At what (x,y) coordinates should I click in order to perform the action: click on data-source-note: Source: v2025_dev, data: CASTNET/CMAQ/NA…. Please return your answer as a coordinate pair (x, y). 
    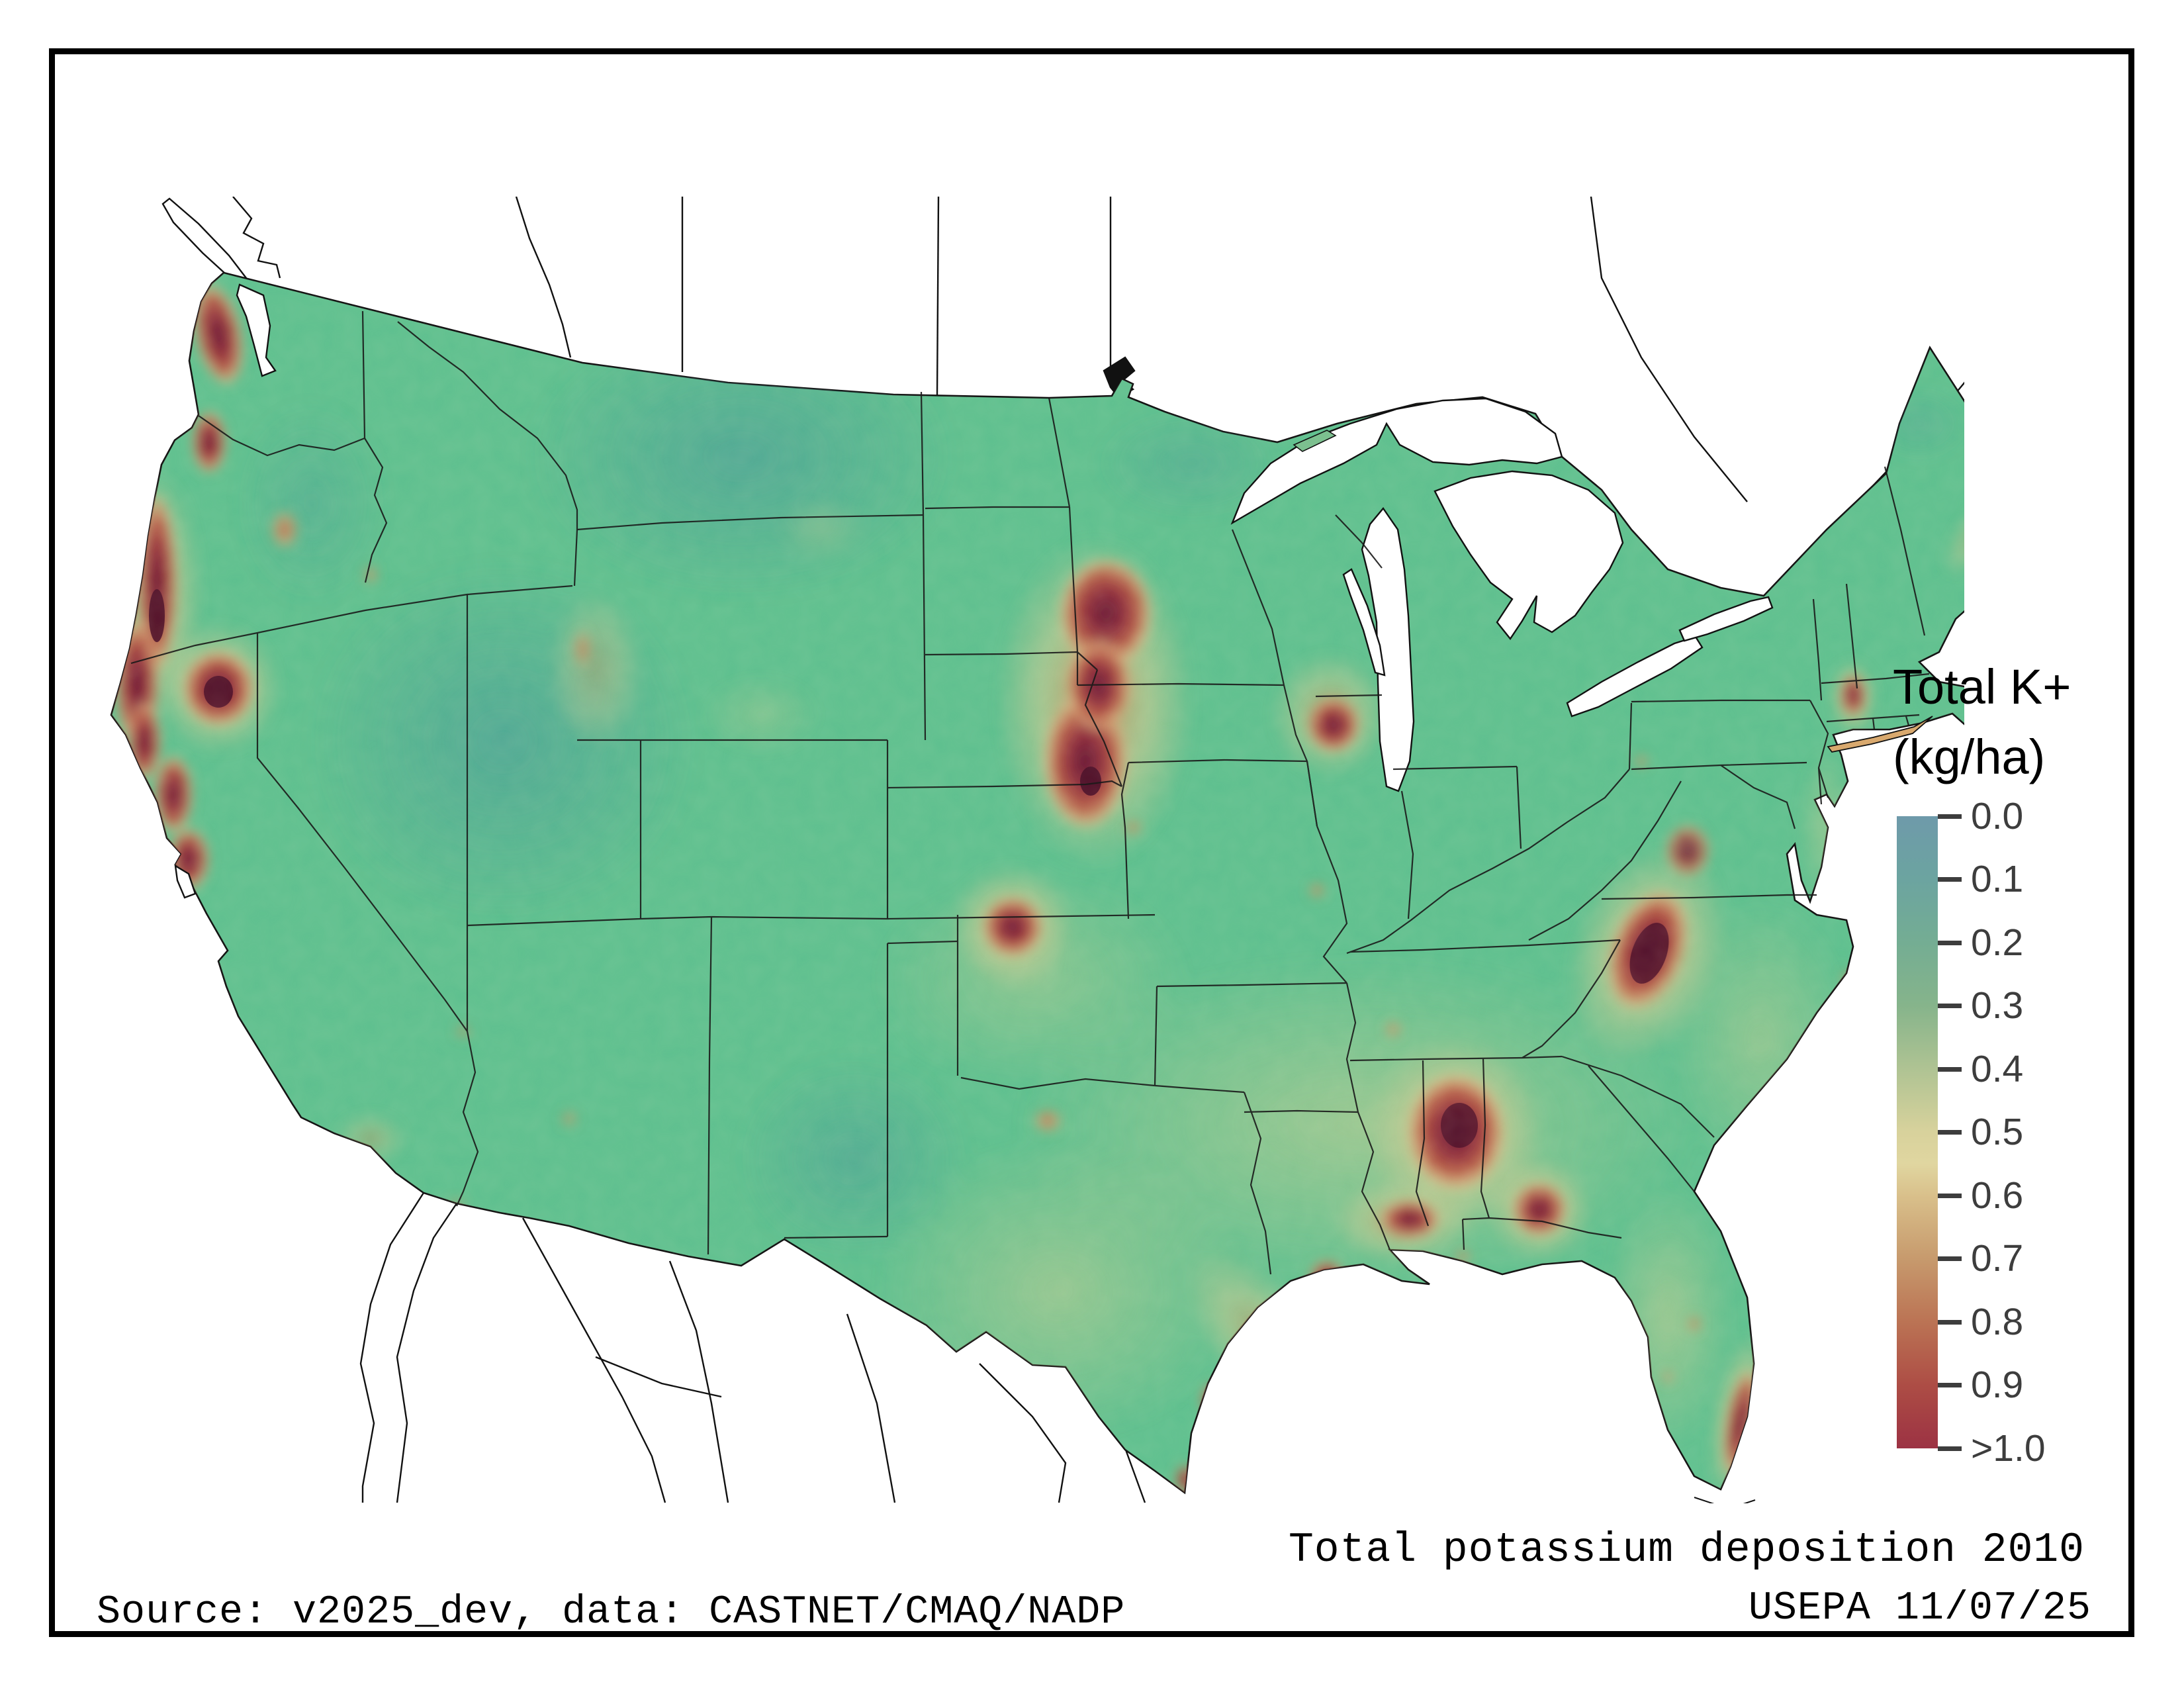
    Looking at the image, I should click on (611, 1612).